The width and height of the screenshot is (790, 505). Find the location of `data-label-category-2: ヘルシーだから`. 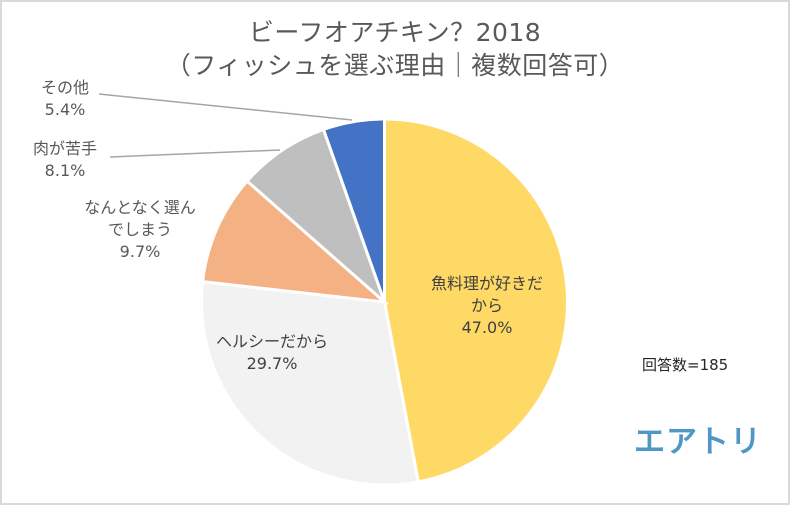

data-label-category-2: ヘルシーだから is located at coordinates (272, 341).